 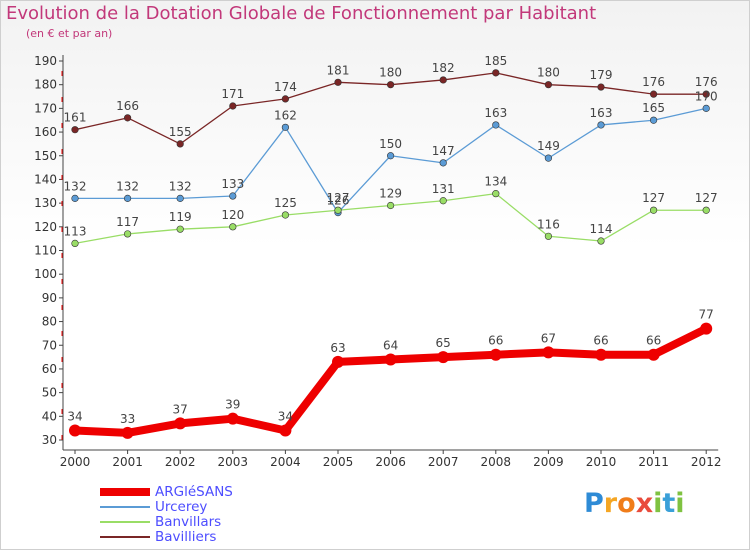 What do you see at coordinates (45, 108) in the screenshot?
I see `y-tick-label: 170` at bounding box center [45, 108].